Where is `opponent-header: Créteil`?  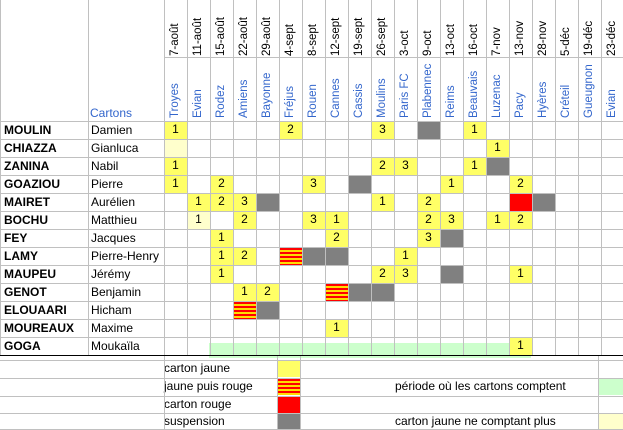 opponent-header: Créteil is located at coordinates (566, 101).